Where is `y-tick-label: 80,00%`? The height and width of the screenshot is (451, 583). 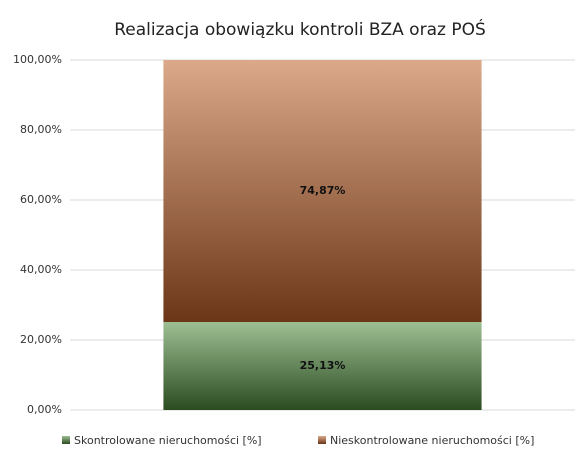
y-tick-label: 80,00% is located at coordinates (41, 129).